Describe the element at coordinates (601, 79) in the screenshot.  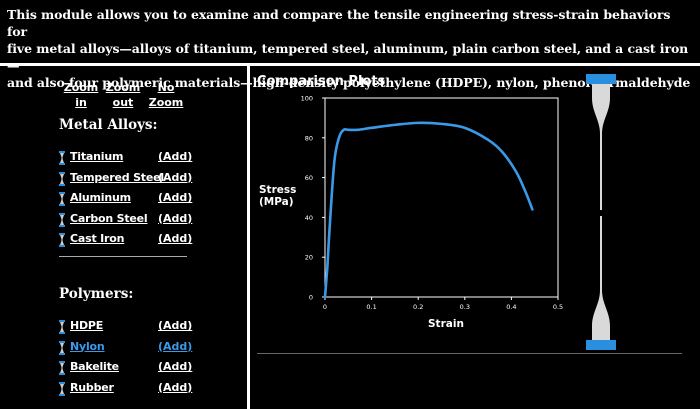
I see `top-grip` at that location.